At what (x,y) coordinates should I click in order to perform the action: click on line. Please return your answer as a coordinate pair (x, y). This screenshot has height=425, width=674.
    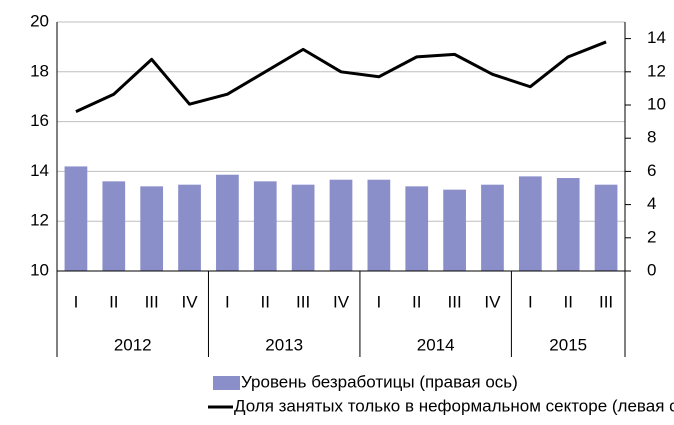
    Looking at the image, I should click on (341, 77).